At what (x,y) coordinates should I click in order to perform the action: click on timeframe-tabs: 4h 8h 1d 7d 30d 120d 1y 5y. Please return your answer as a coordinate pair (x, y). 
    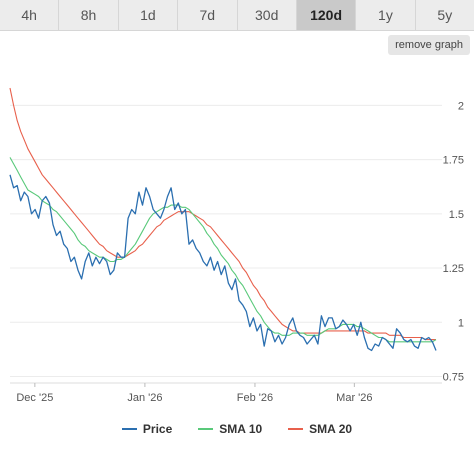
    Looking at the image, I should click on (237, 15).